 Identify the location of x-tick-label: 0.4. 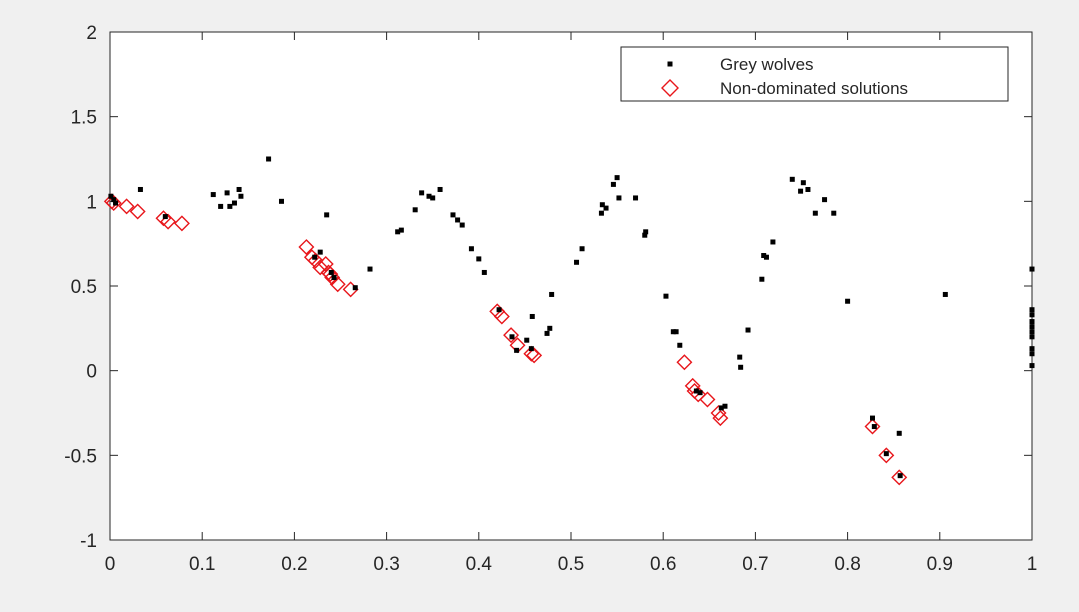
(479, 564).